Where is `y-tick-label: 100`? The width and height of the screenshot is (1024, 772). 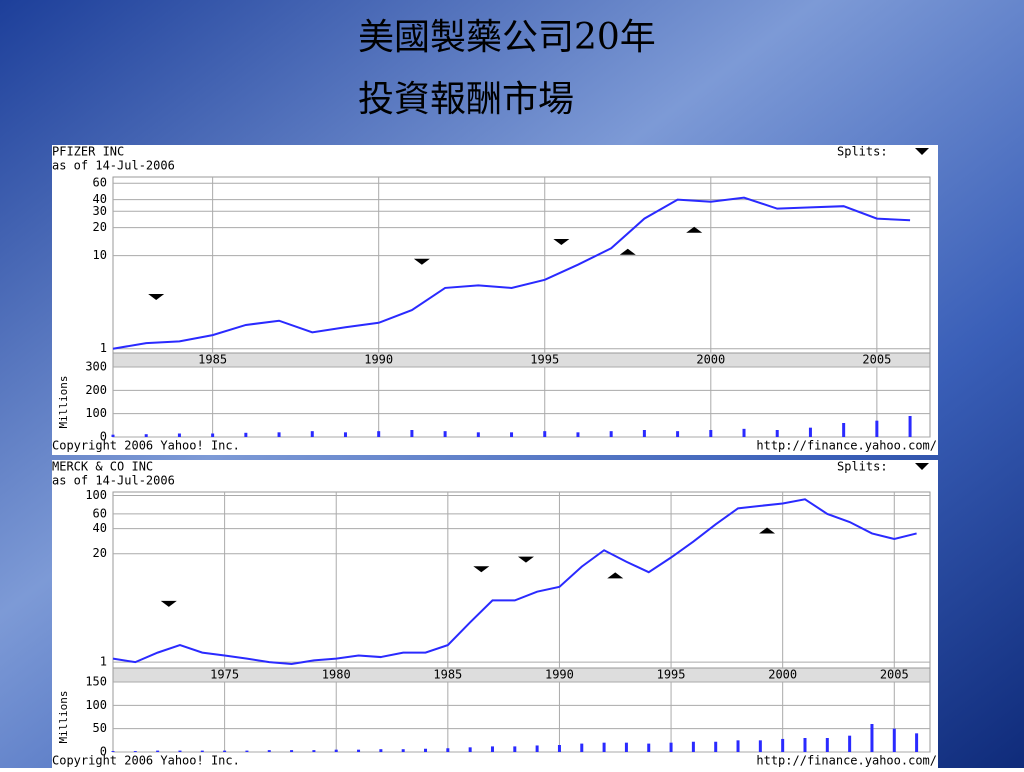 y-tick-label: 100 is located at coordinates (96, 495).